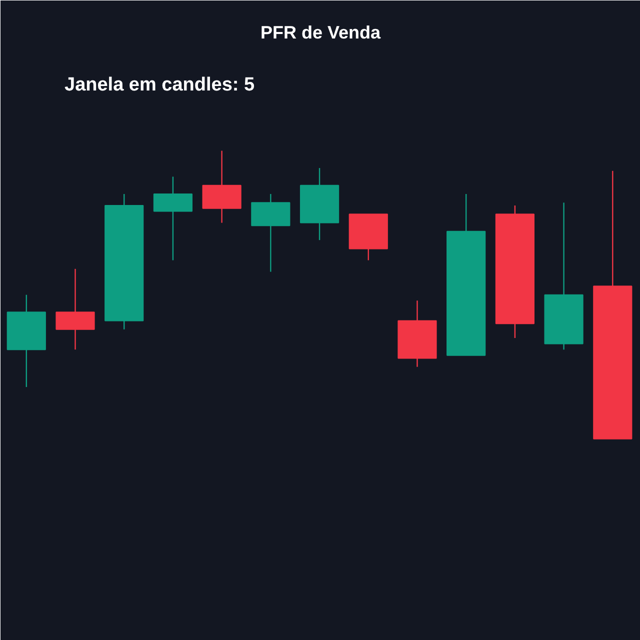 This screenshot has width=640, height=640. What do you see at coordinates (321, 32) in the screenshot?
I see `chart-title: PFR de Venda` at bounding box center [321, 32].